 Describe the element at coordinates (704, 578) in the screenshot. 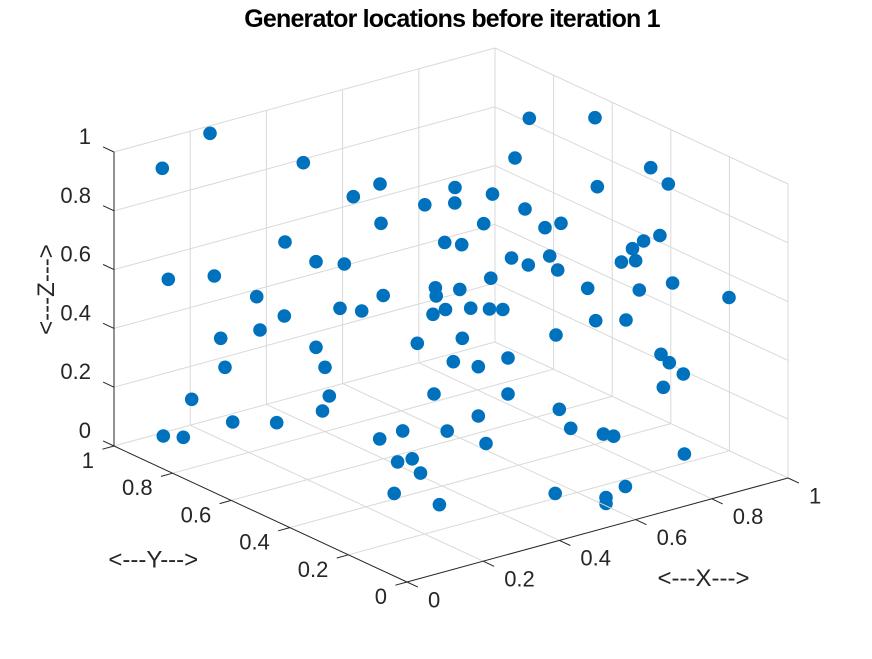

I see `svg-text: <---X--->` at that location.